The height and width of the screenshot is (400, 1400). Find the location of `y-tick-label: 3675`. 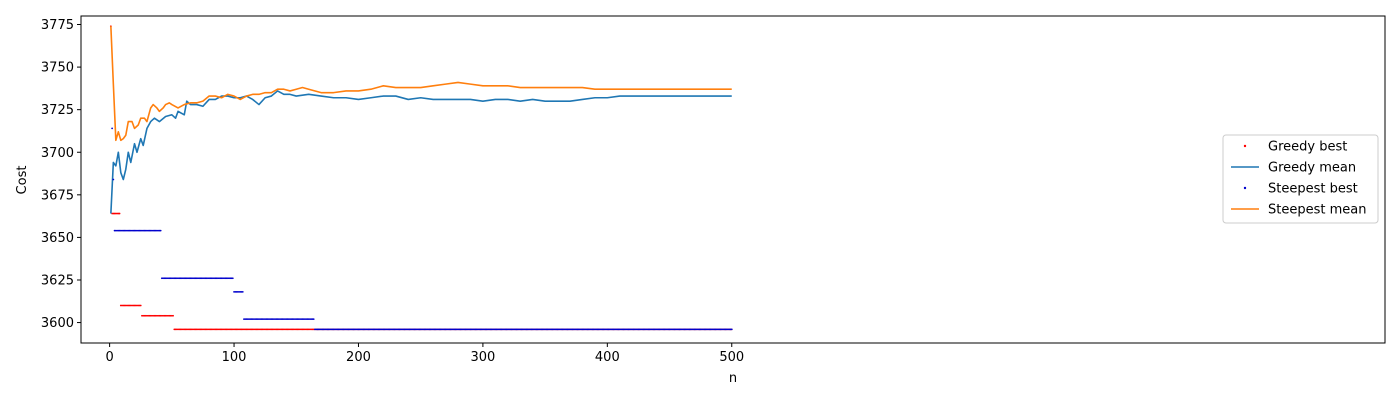

y-tick-label: 3675 is located at coordinates (57, 195).